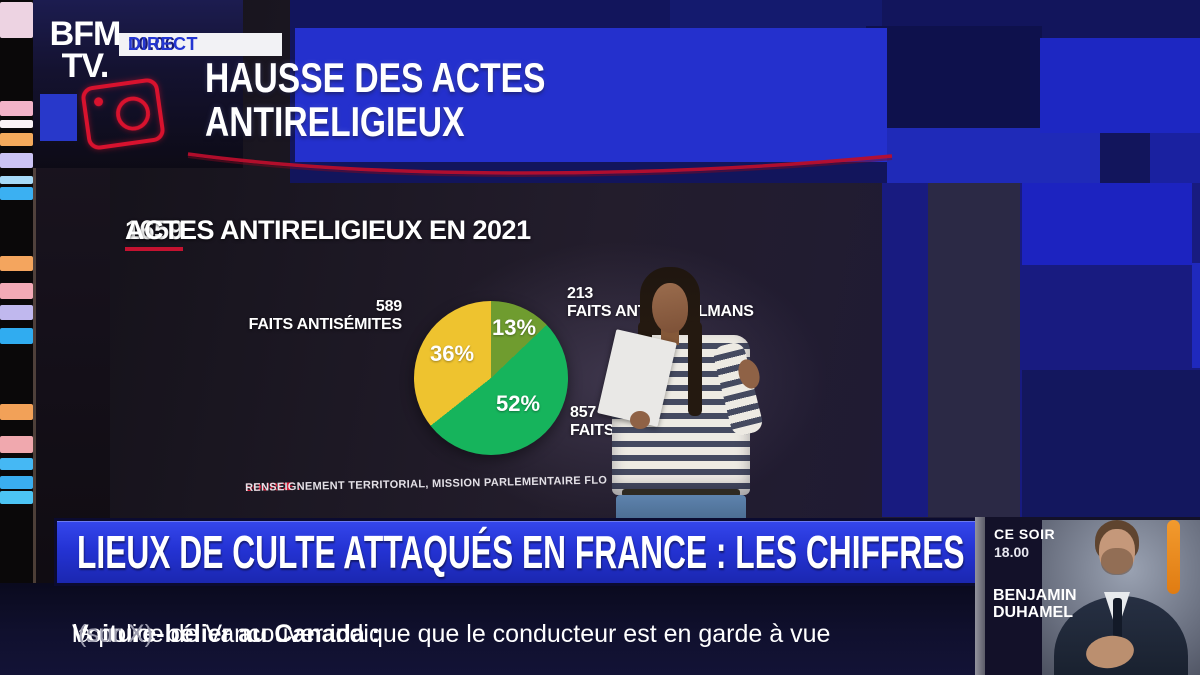 The image size is (1200, 675). Describe the element at coordinates (152, 44) in the screenshot. I see `time-display: 10.06` at that location.